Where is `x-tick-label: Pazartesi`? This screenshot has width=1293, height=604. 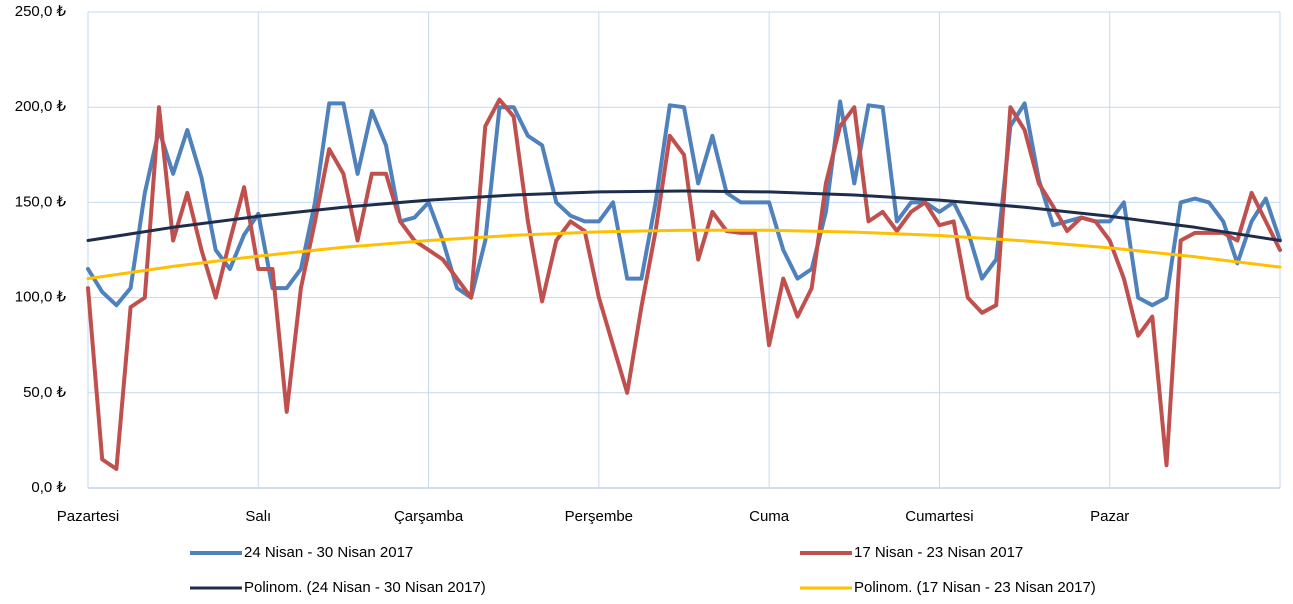 x-tick-label: Pazartesi is located at coordinates (88, 516).